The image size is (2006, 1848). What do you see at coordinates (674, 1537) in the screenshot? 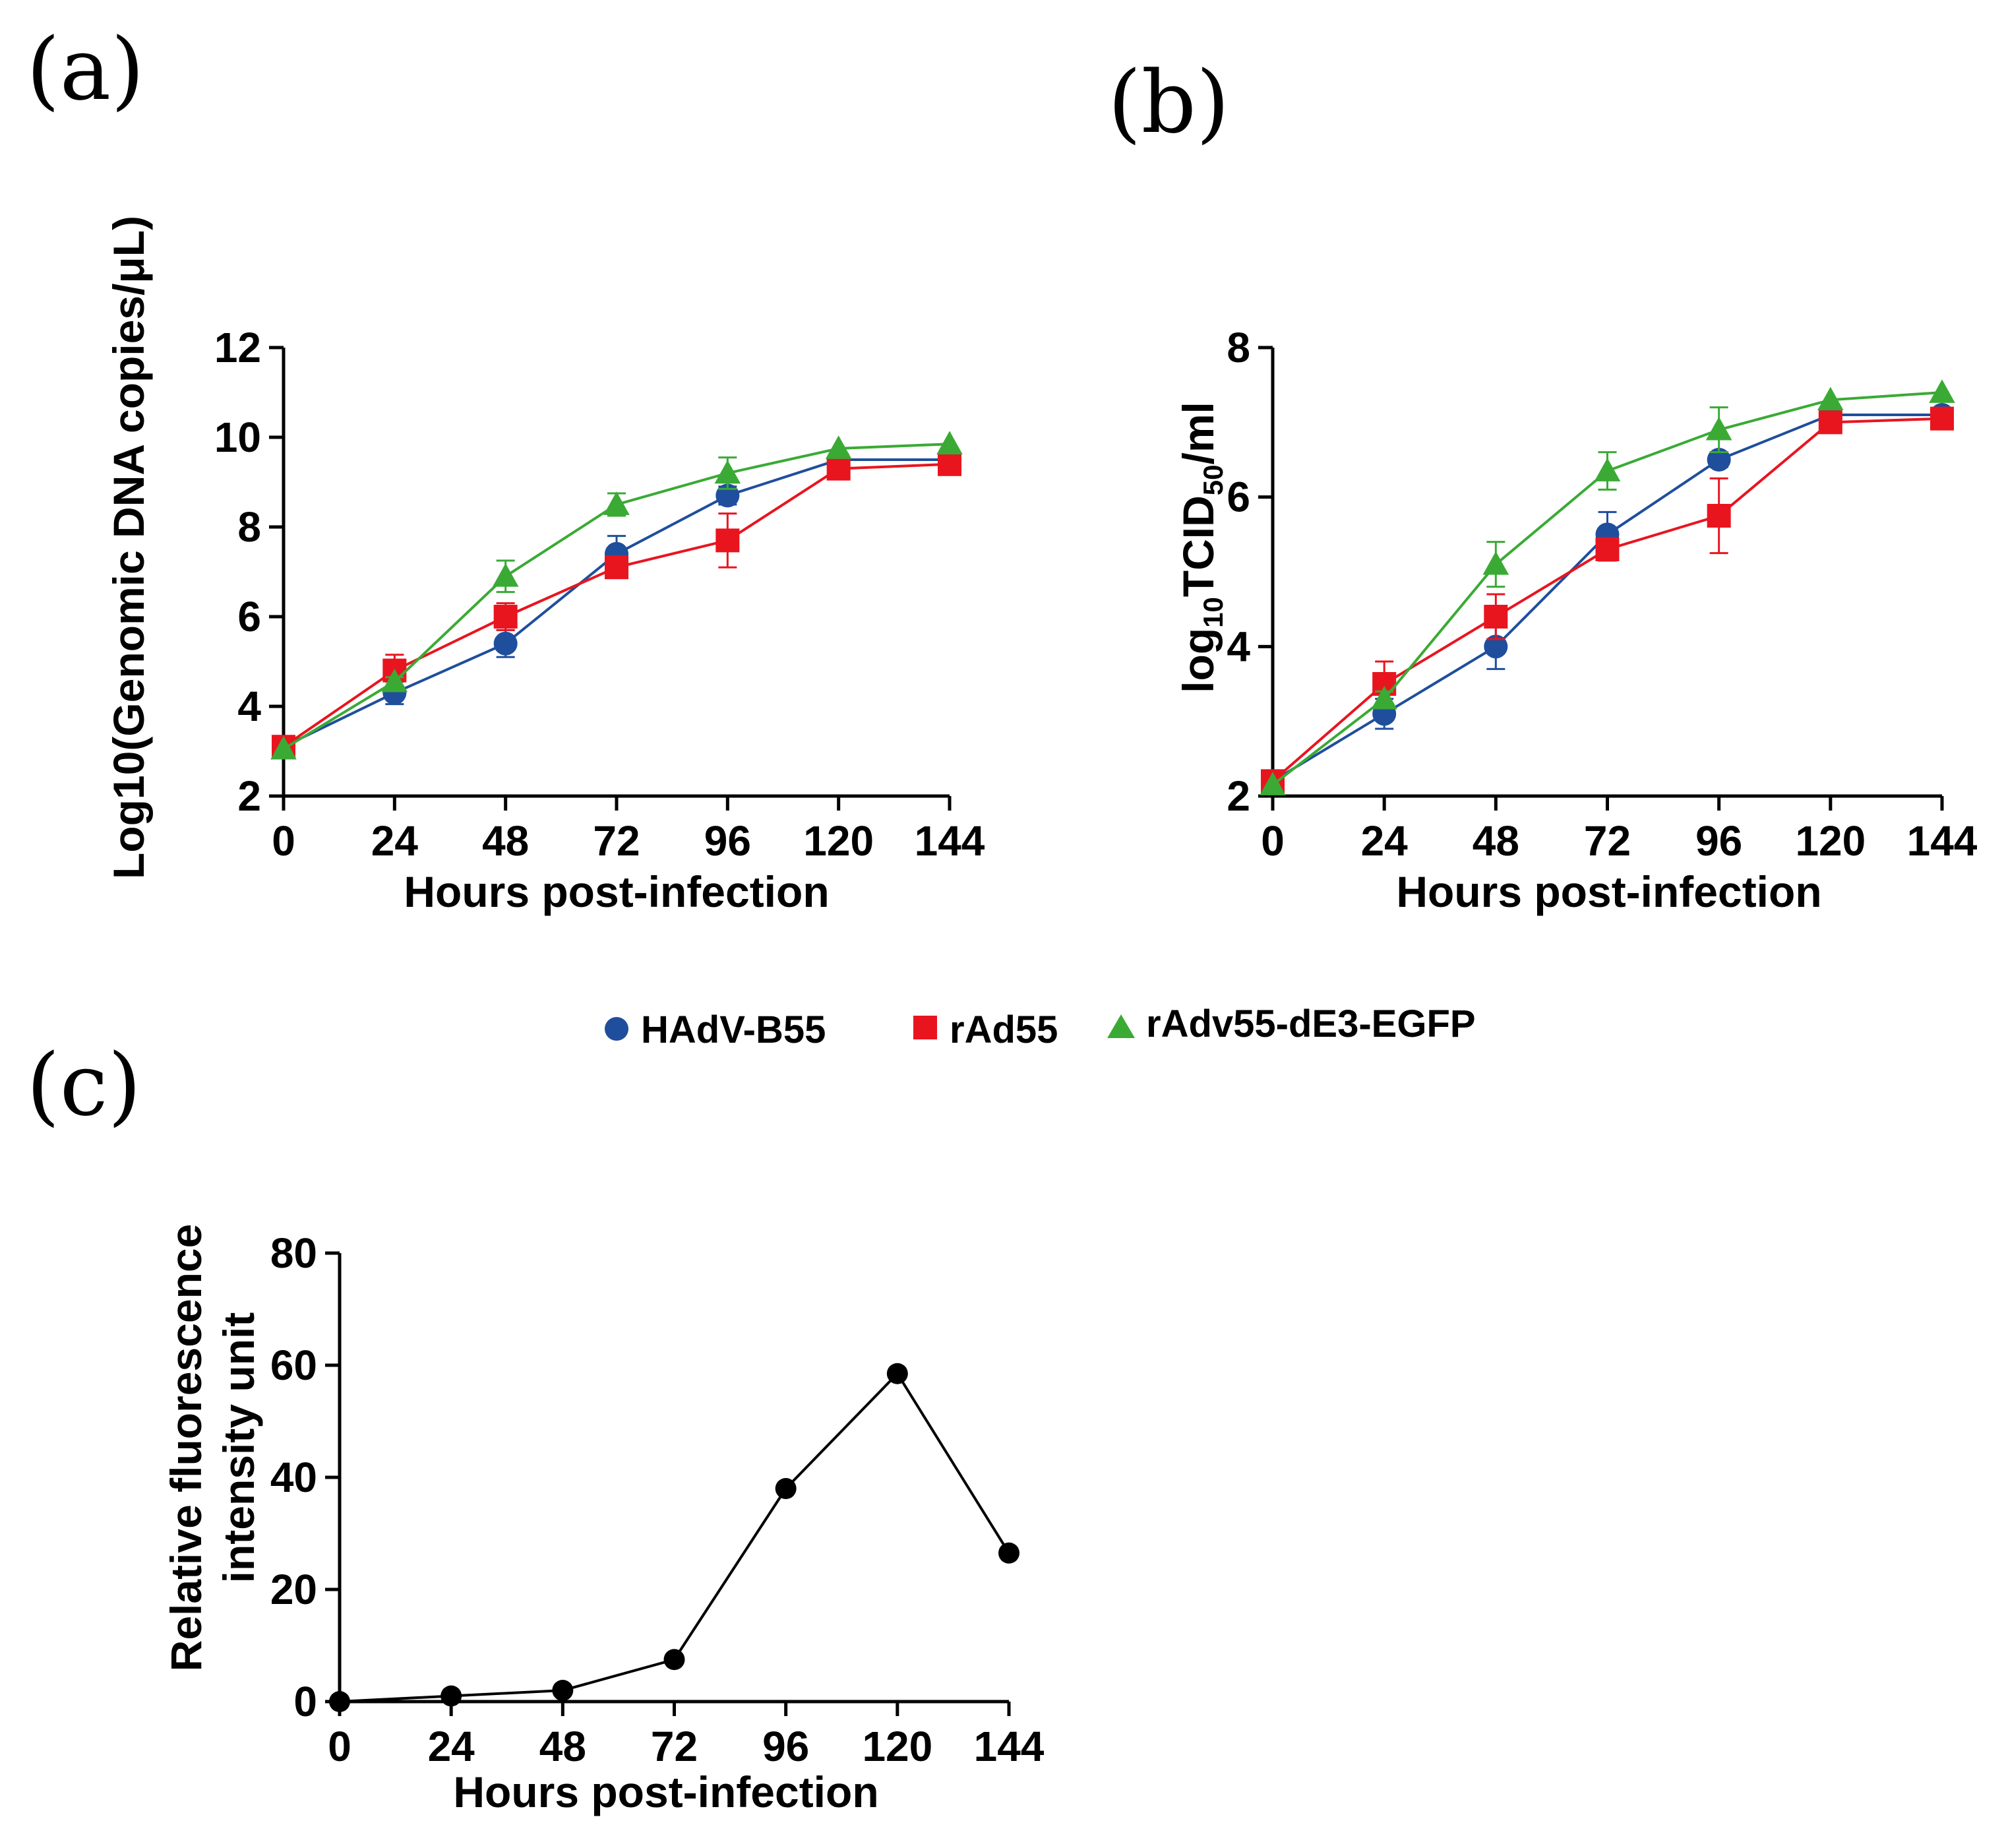
I see `series-radv55-de3-egfp-fluorescence` at bounding box center [674, 1537].